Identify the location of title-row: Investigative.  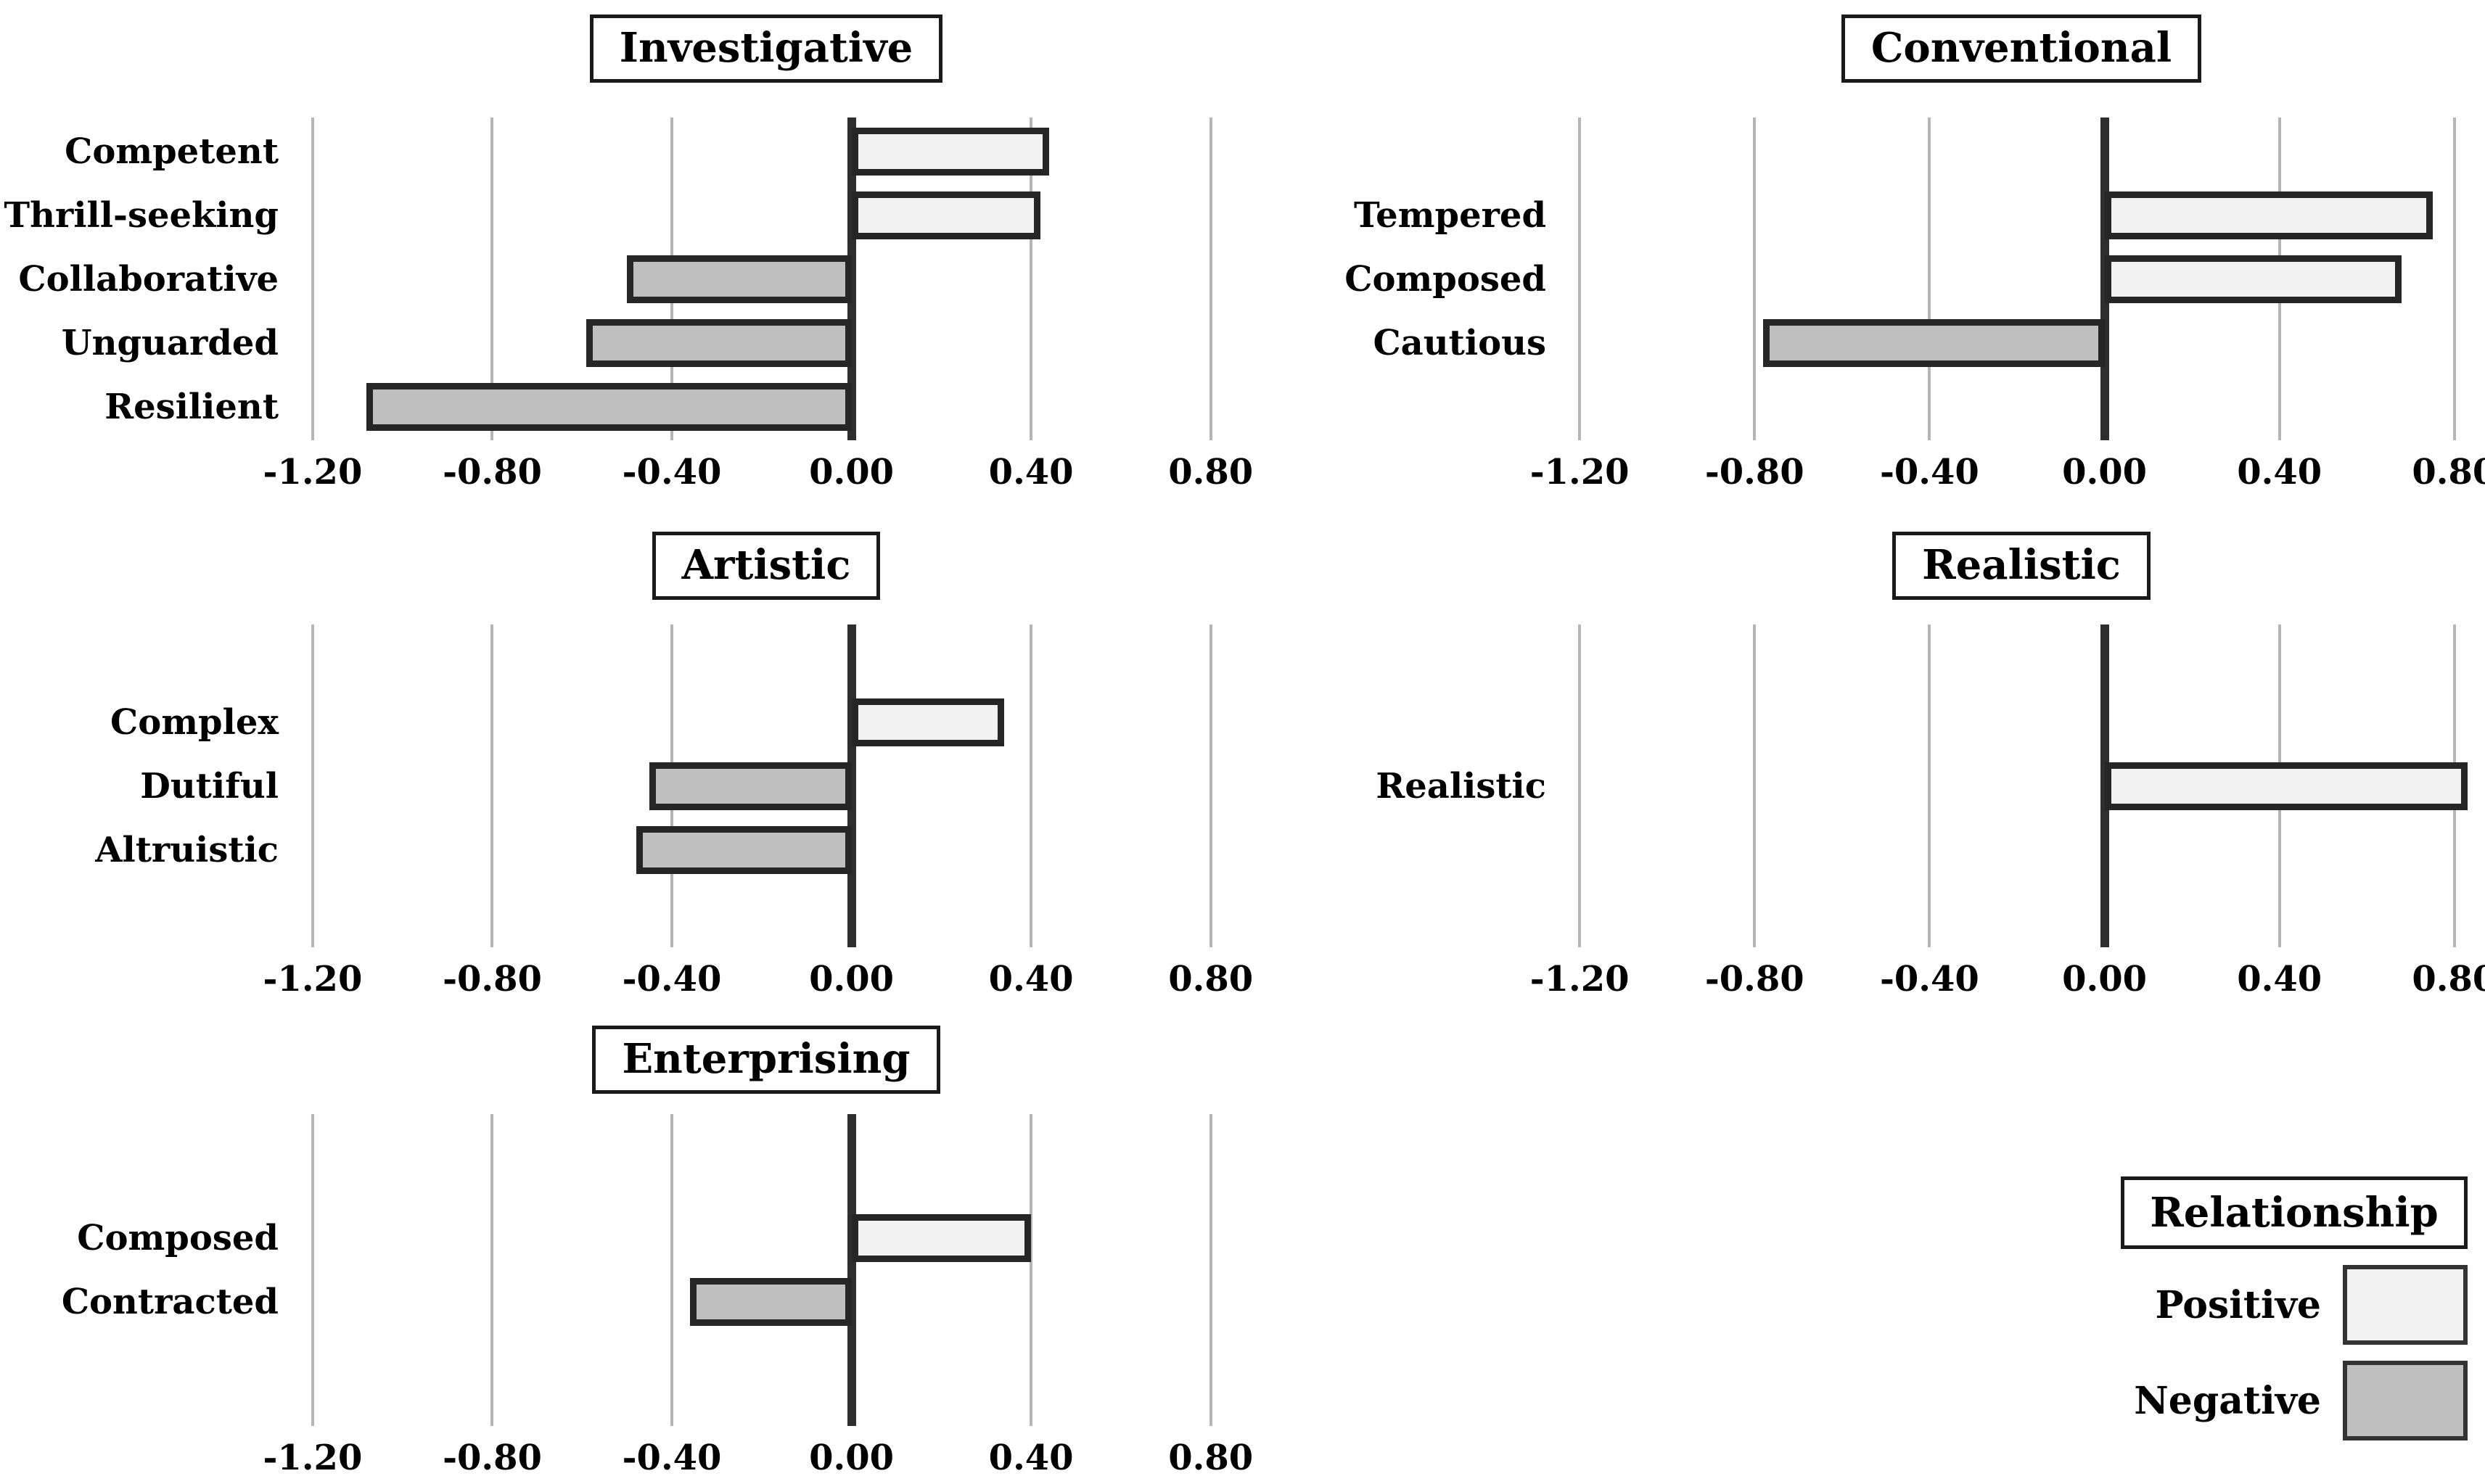
(621, 49).